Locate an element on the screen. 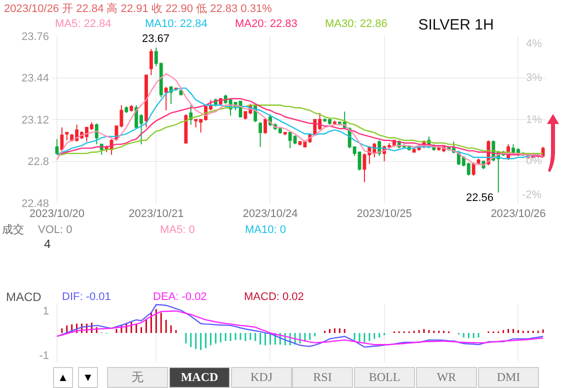 The height and width of the screenshot is (388, 563). x-tick-label: 2023/10/24 is located at coordinates (270, 214).